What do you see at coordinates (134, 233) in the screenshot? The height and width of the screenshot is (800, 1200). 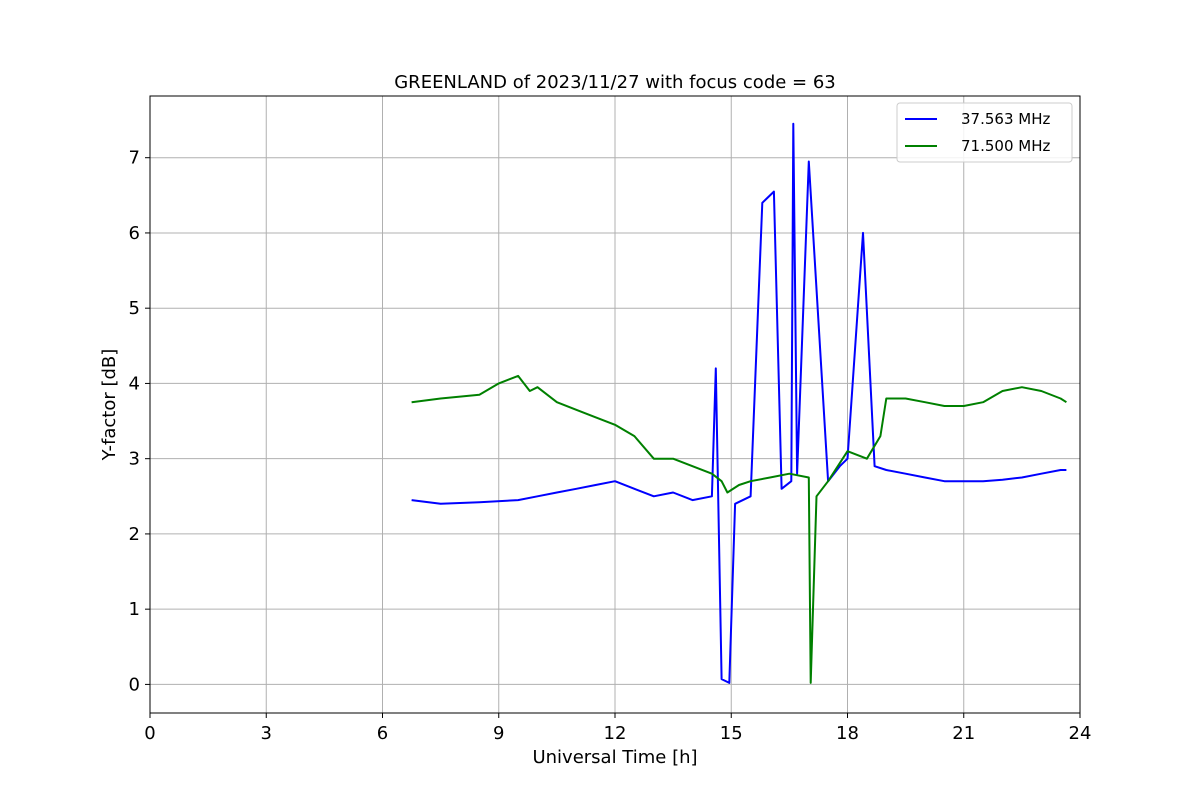 I see `y-tick-label: 6` at bounding box center [134, 233].